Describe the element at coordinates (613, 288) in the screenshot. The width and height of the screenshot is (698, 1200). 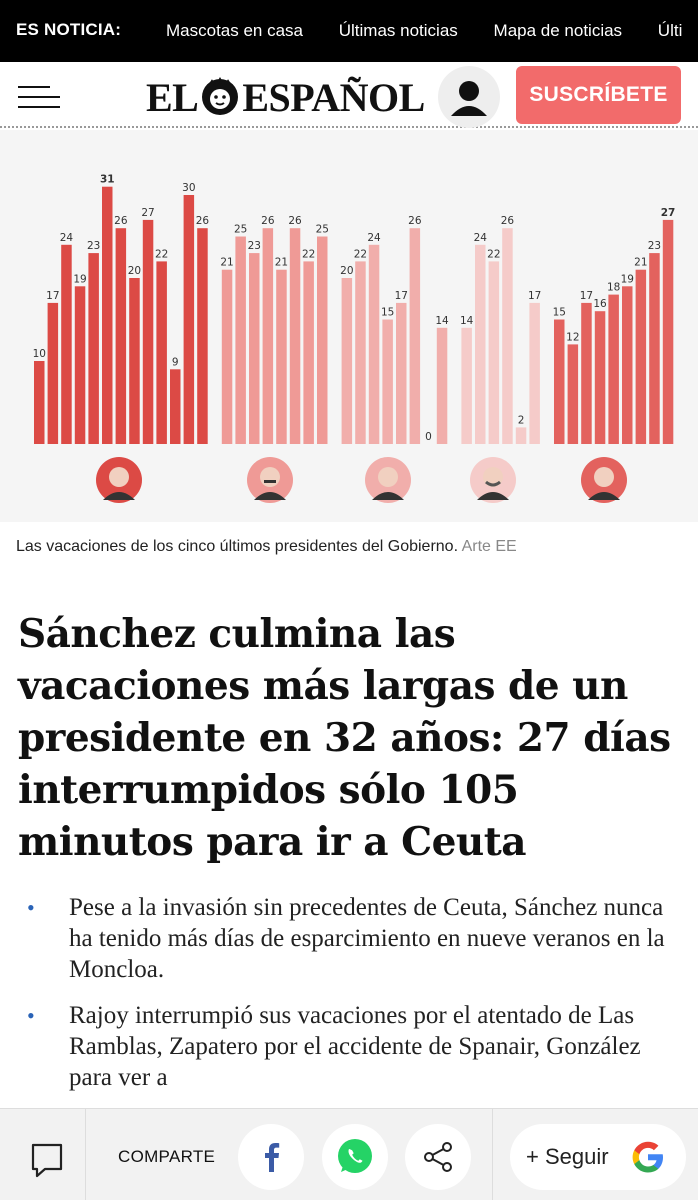
I see `bar-label-39: 18` at that location.